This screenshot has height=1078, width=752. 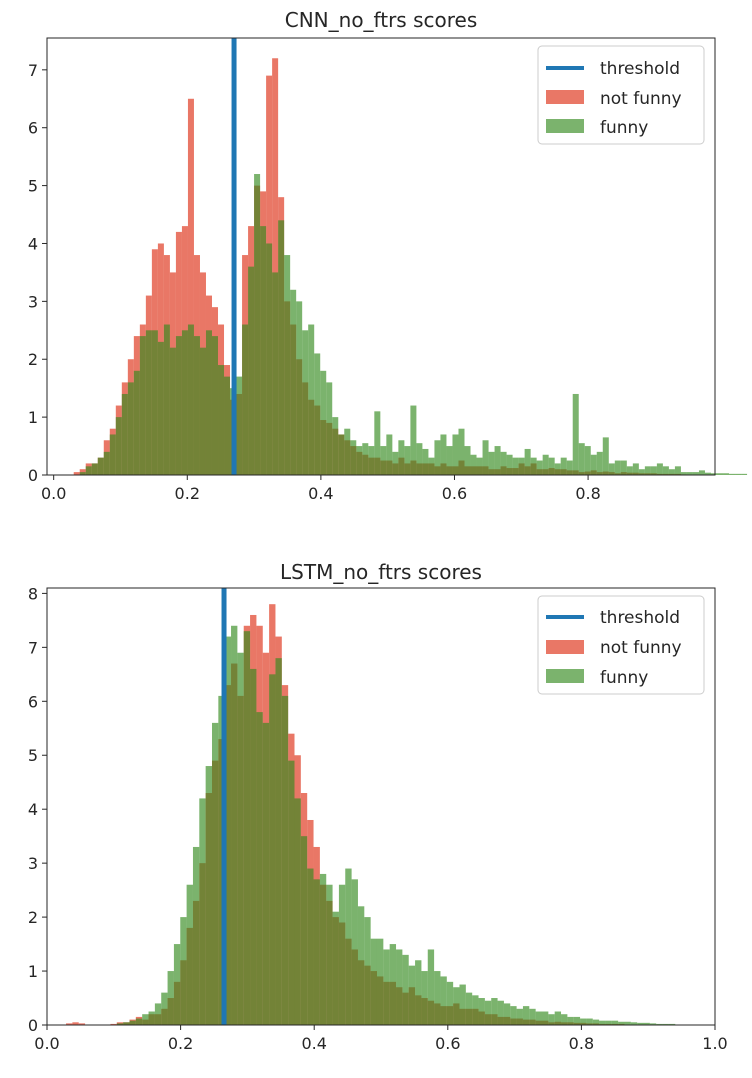 What do you see at coordinates (454, 493) in the screenshot?
I see `x-tick-label: 0.6` at bounding box center [454, 493].